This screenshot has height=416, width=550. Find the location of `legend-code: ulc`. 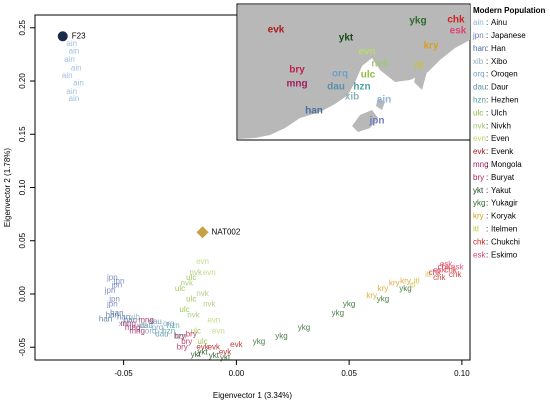

legend-code: ulc is located at coordinates (478, 112).